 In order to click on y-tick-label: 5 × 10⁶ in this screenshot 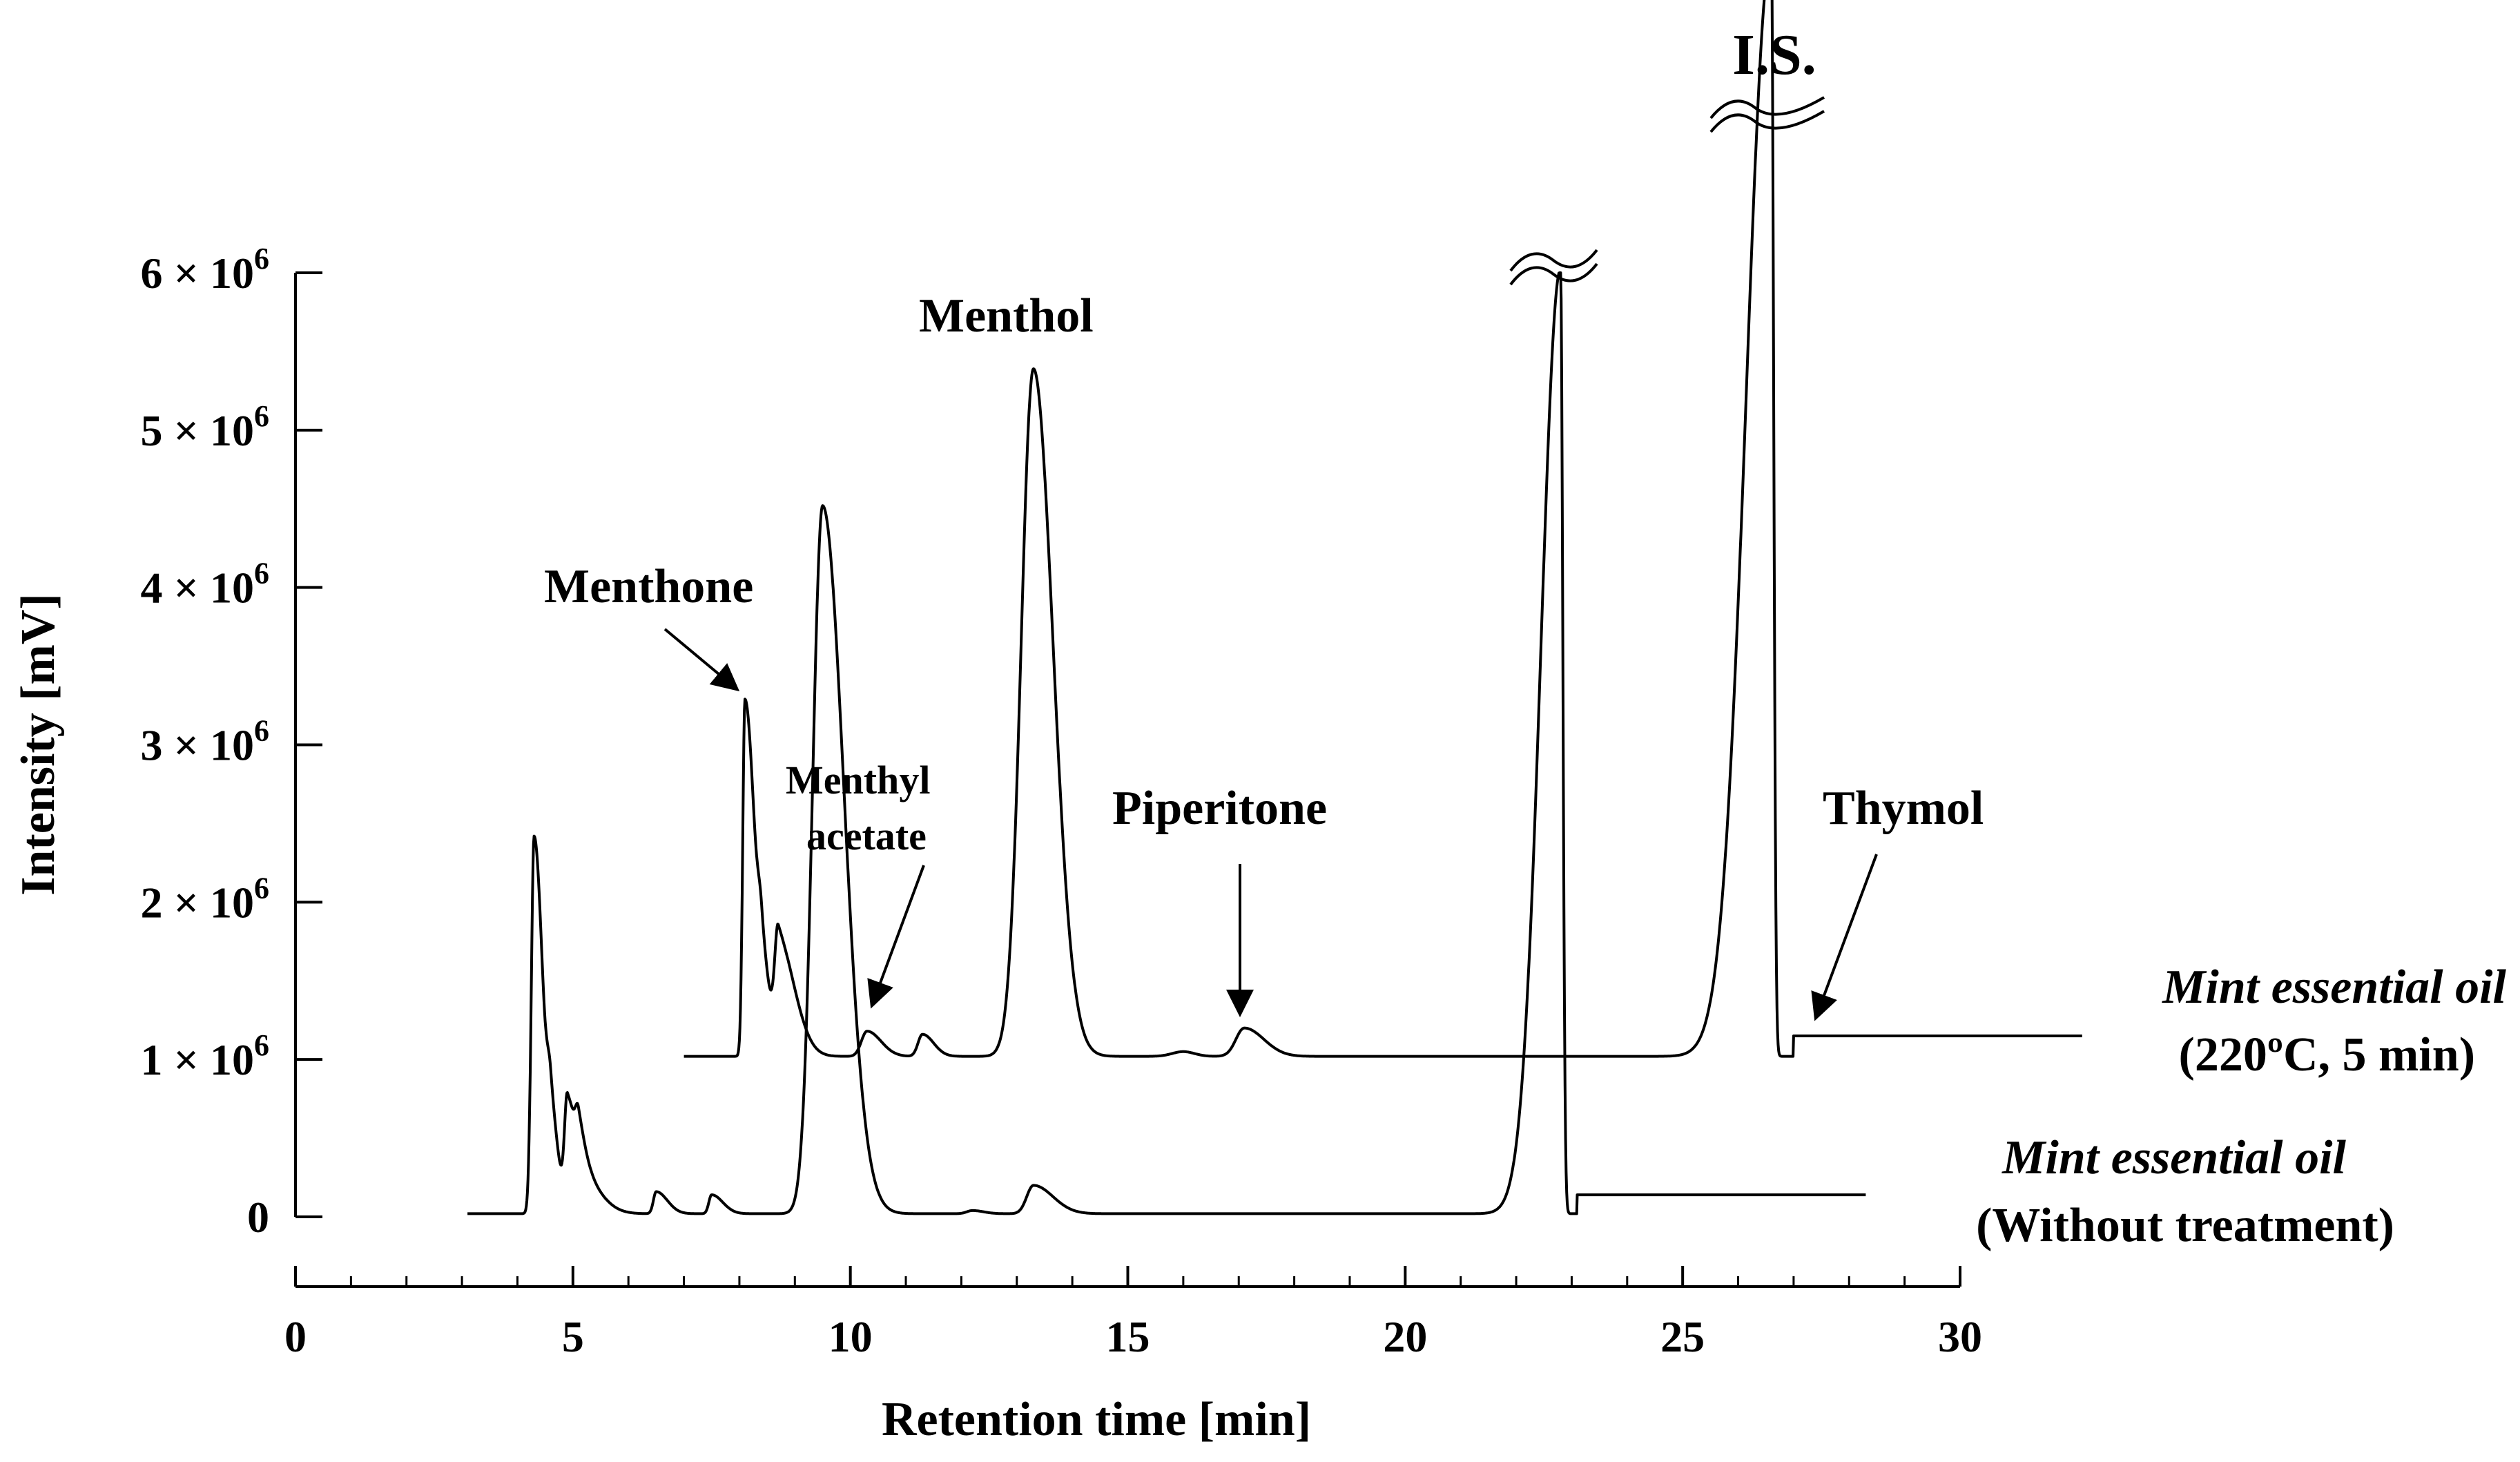, I will do `click(205, 427)`.